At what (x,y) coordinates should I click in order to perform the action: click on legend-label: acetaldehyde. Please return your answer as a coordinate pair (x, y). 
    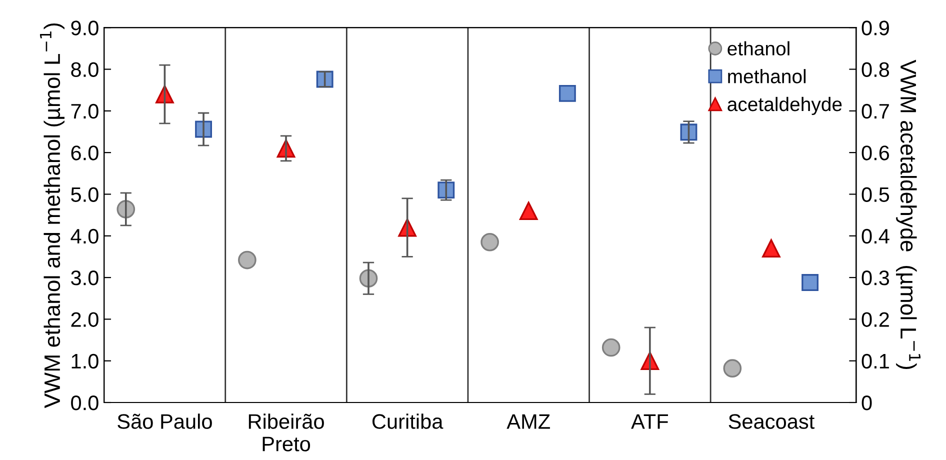
    Looking at the image, I should click on (785, 106).